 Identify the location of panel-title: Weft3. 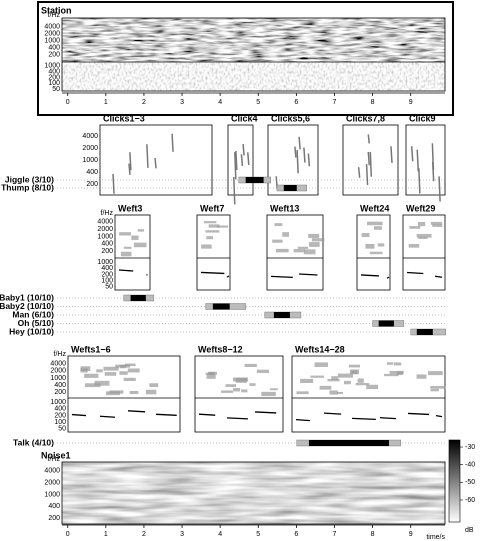
(130, 208).